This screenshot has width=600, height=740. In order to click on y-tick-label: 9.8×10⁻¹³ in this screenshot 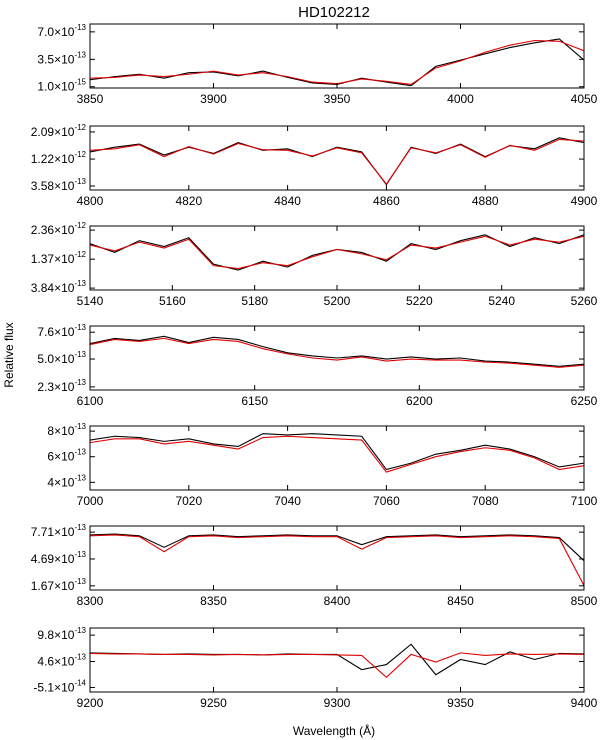, I will do `click(61, 634)`.